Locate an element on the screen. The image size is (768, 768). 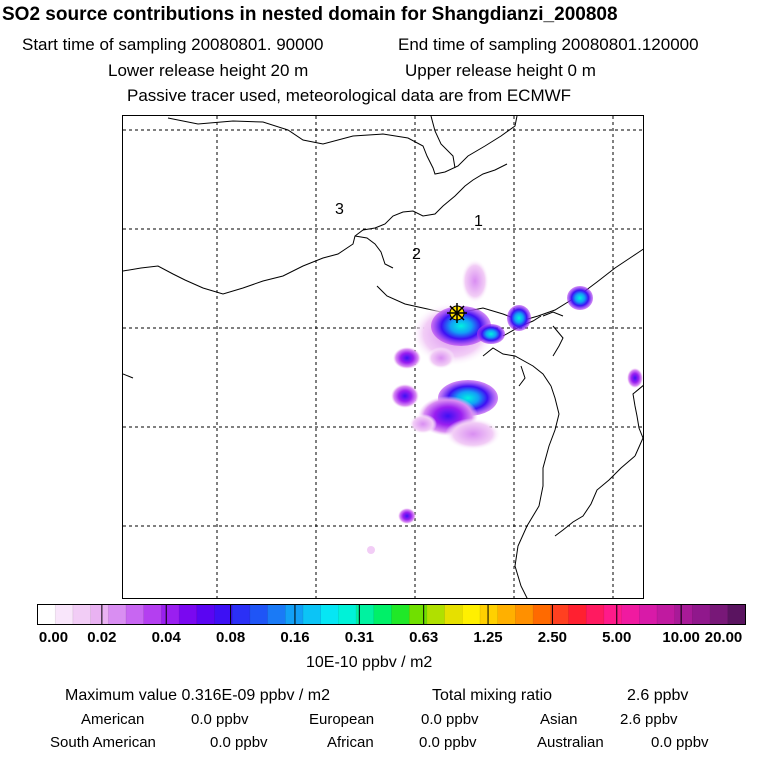
plume-west is located at coordinates (407, 358).